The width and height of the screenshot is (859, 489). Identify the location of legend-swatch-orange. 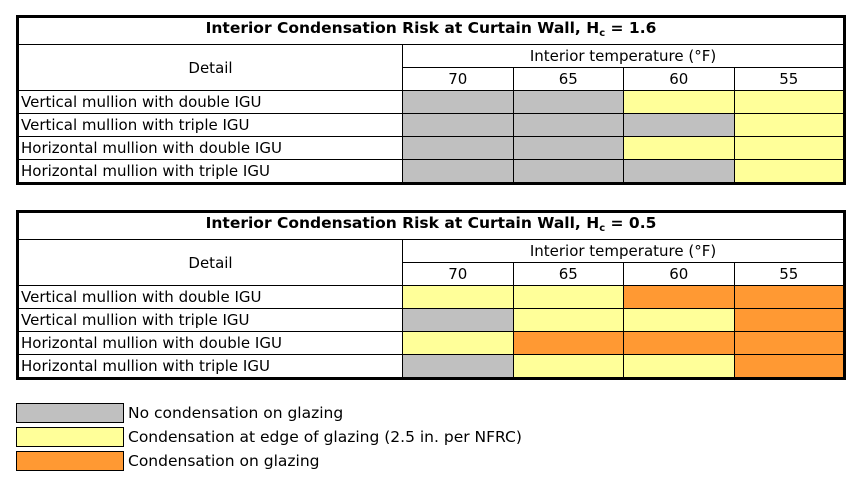
(70, 461).